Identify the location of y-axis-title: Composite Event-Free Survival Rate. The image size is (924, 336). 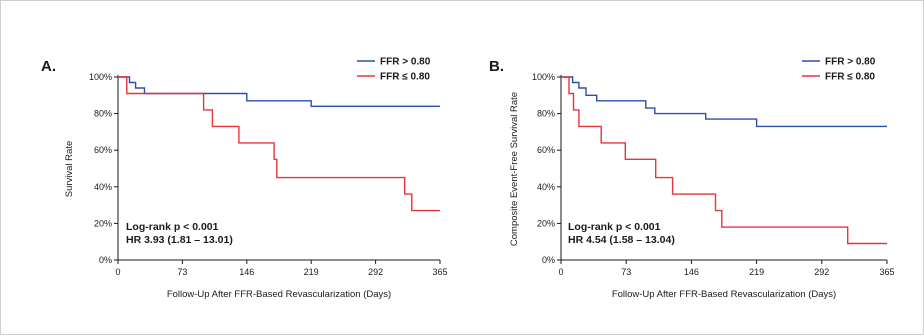
(514, 169).